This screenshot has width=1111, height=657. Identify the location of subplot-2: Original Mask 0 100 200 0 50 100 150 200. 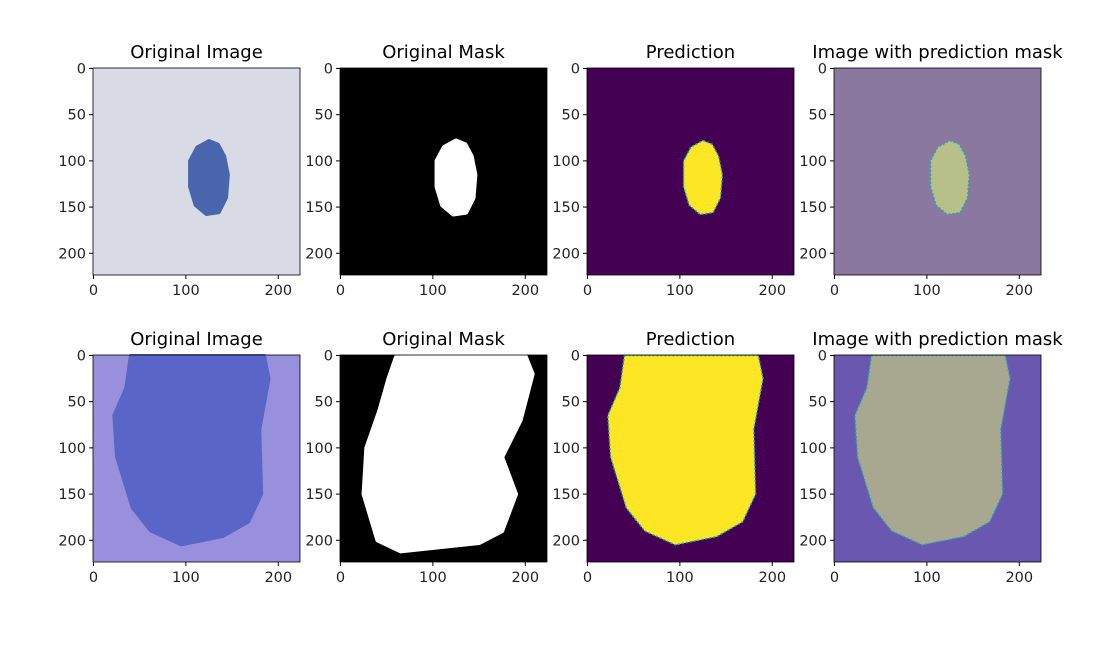
(426, 170).